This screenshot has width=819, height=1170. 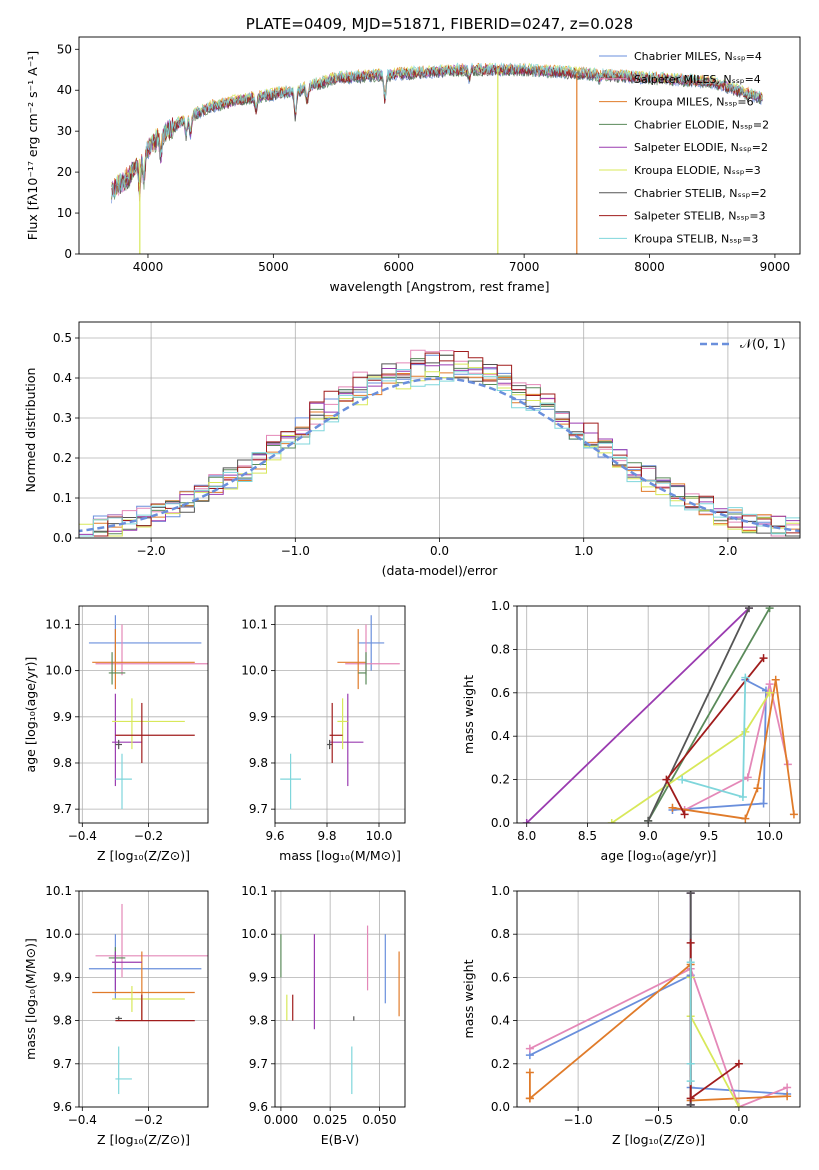 I want to click on legend: 𝒩(0, 1), so click(x=743, y=343).